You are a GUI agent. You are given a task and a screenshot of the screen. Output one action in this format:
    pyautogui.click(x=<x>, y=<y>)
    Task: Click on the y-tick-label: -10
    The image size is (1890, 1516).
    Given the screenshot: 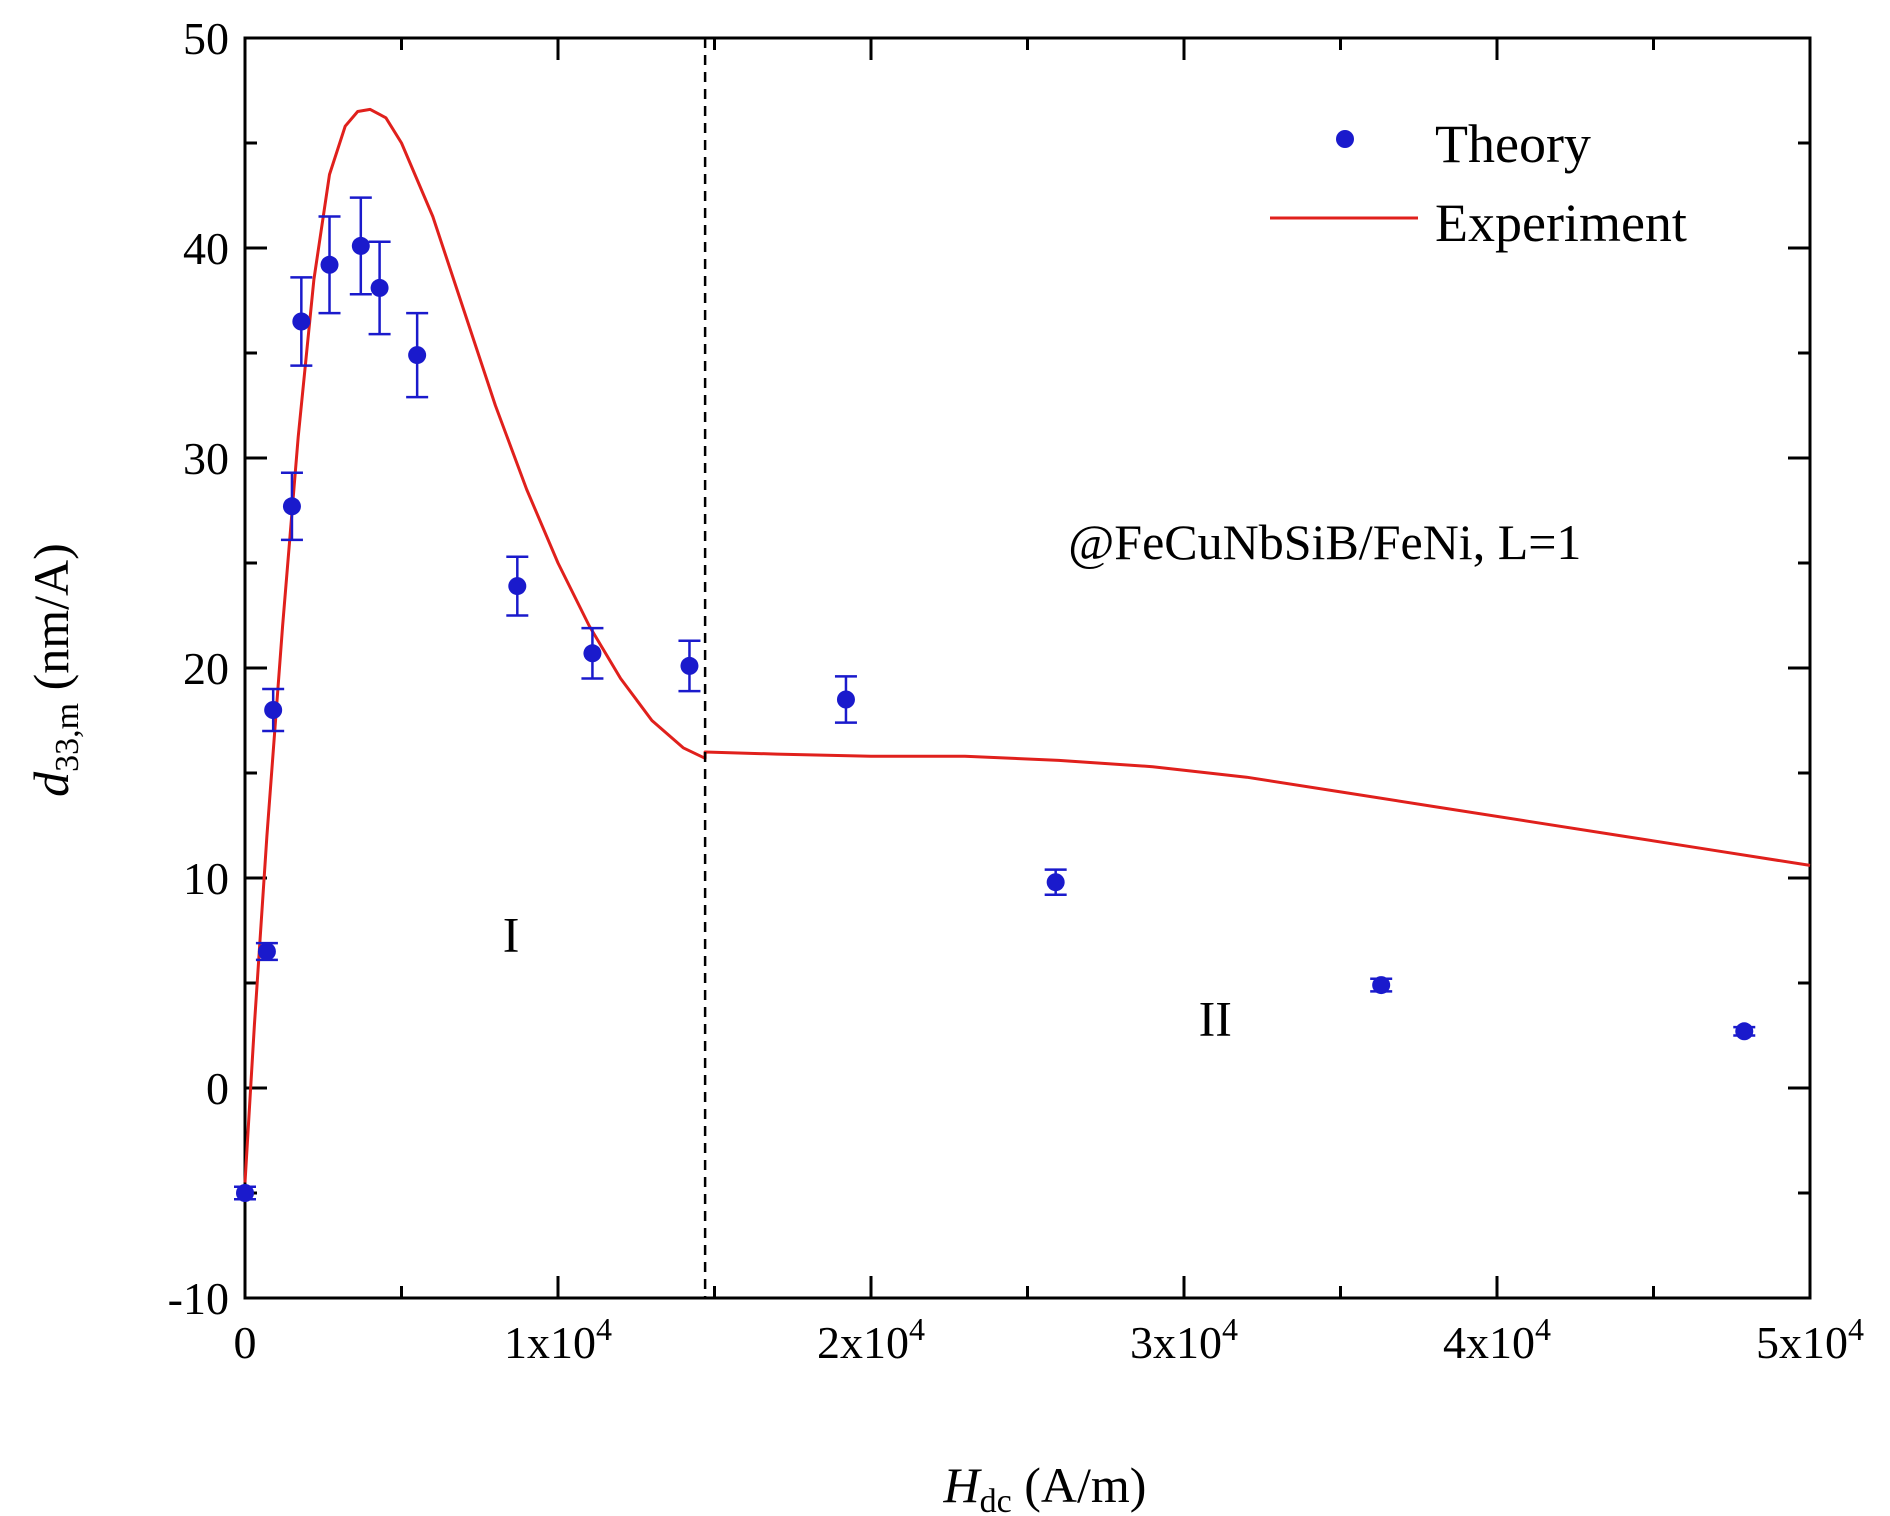 What is the action you would take?
    pyautogui.click(x=198, y=1298)
    